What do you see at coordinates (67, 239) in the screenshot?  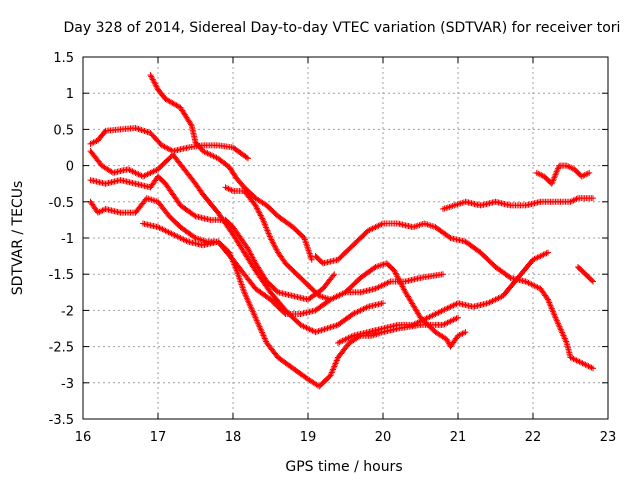 I see `y-tick-label: -1` at bounding box center [67, 239].